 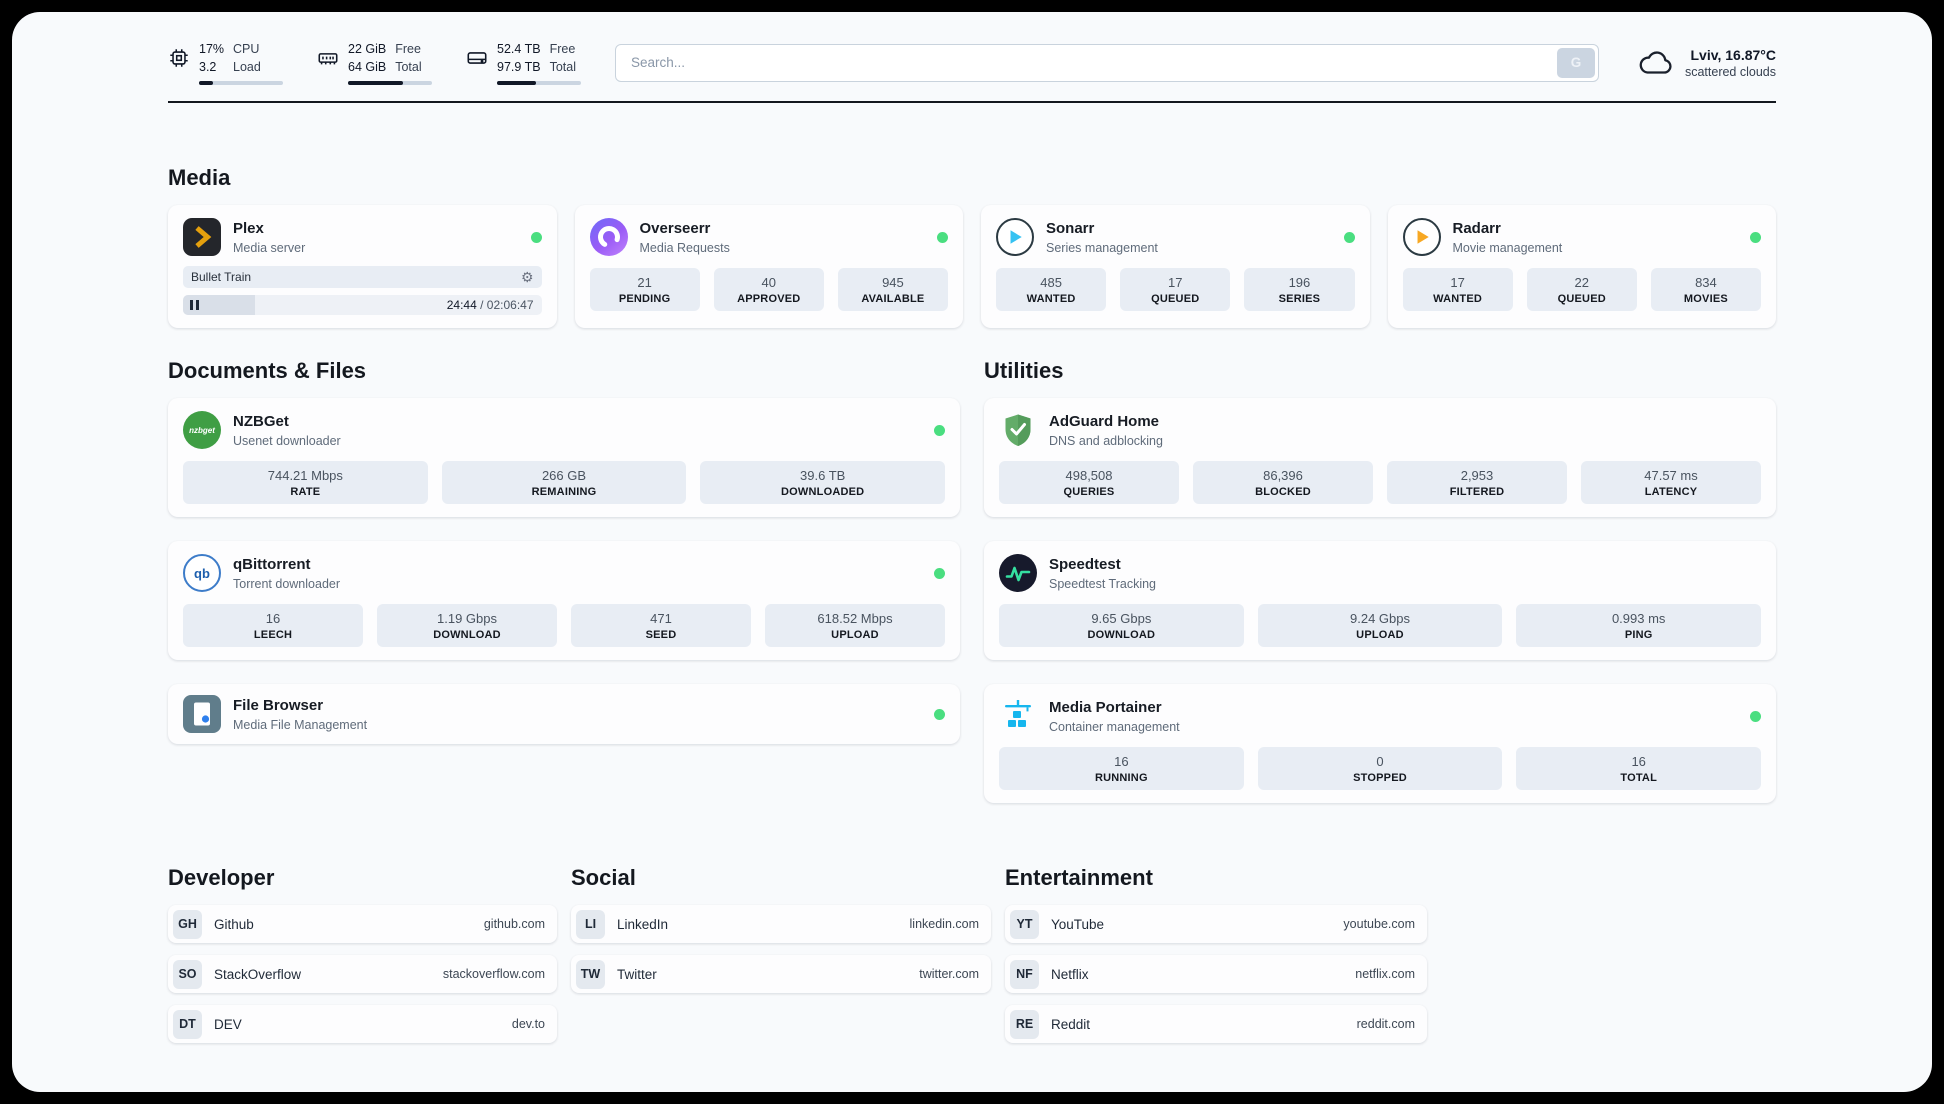 What do you see at coordinates (564, 714) in the screenshot?
I see `filebrowser-card: File Browser Media File Management` at bounding box center [564, 714].